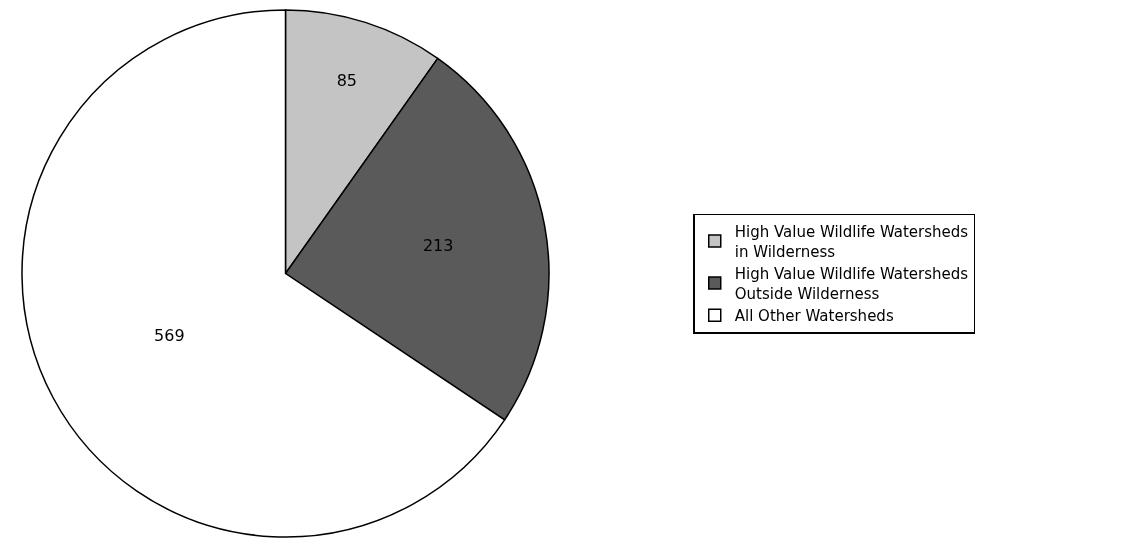 The width and height of the screenshot is (1122, 547). Describe the element at coordinates (814, 316) in the screenshot. I see `legend-label: All Other Watersheds` at that location.